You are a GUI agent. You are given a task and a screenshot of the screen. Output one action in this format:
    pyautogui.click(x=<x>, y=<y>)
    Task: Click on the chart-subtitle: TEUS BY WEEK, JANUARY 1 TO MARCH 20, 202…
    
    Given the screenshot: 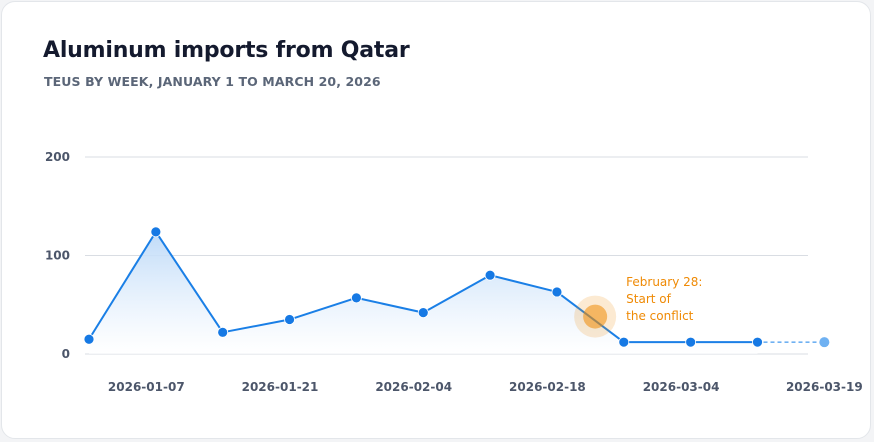 What is the action you would take?
    pyautogui.click(x=212, y=81)
    